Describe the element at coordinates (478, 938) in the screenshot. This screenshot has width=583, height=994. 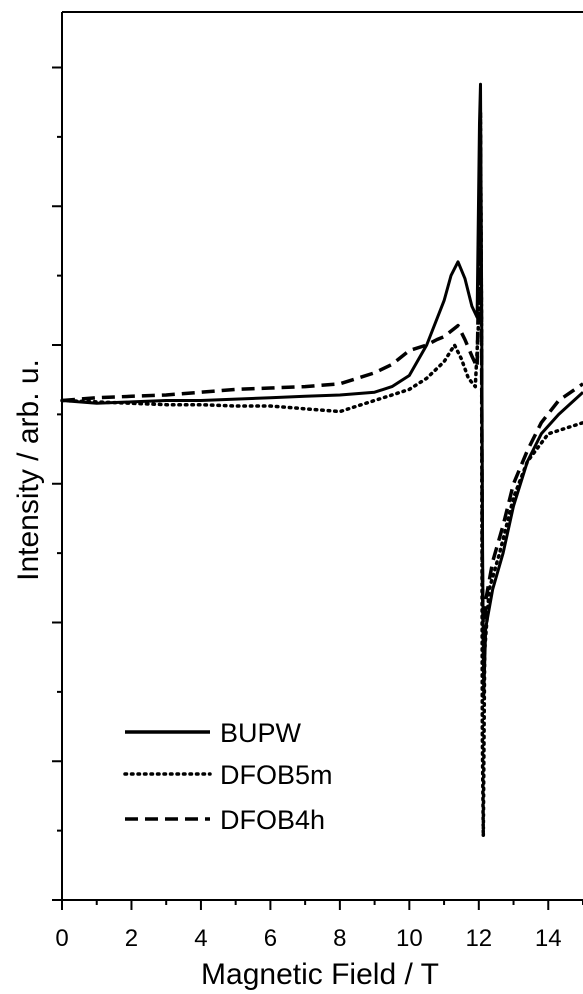
I see `x-tick-label: 12` at that location.